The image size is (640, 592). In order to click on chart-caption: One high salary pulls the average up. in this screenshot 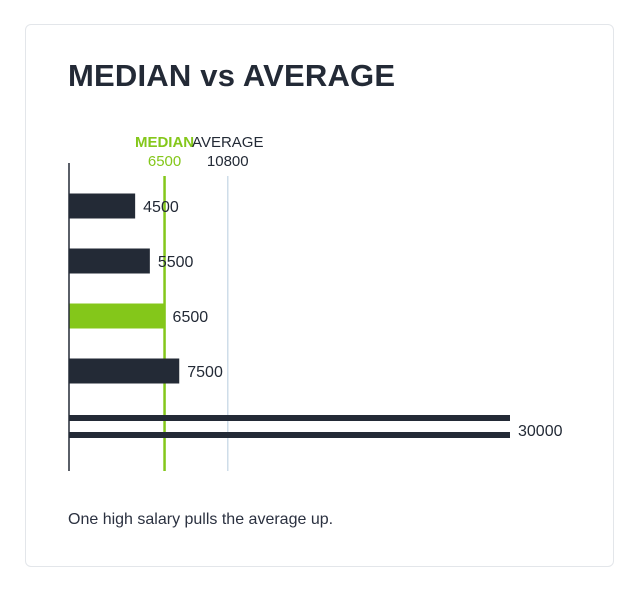, I will do `click(201, 519)`.